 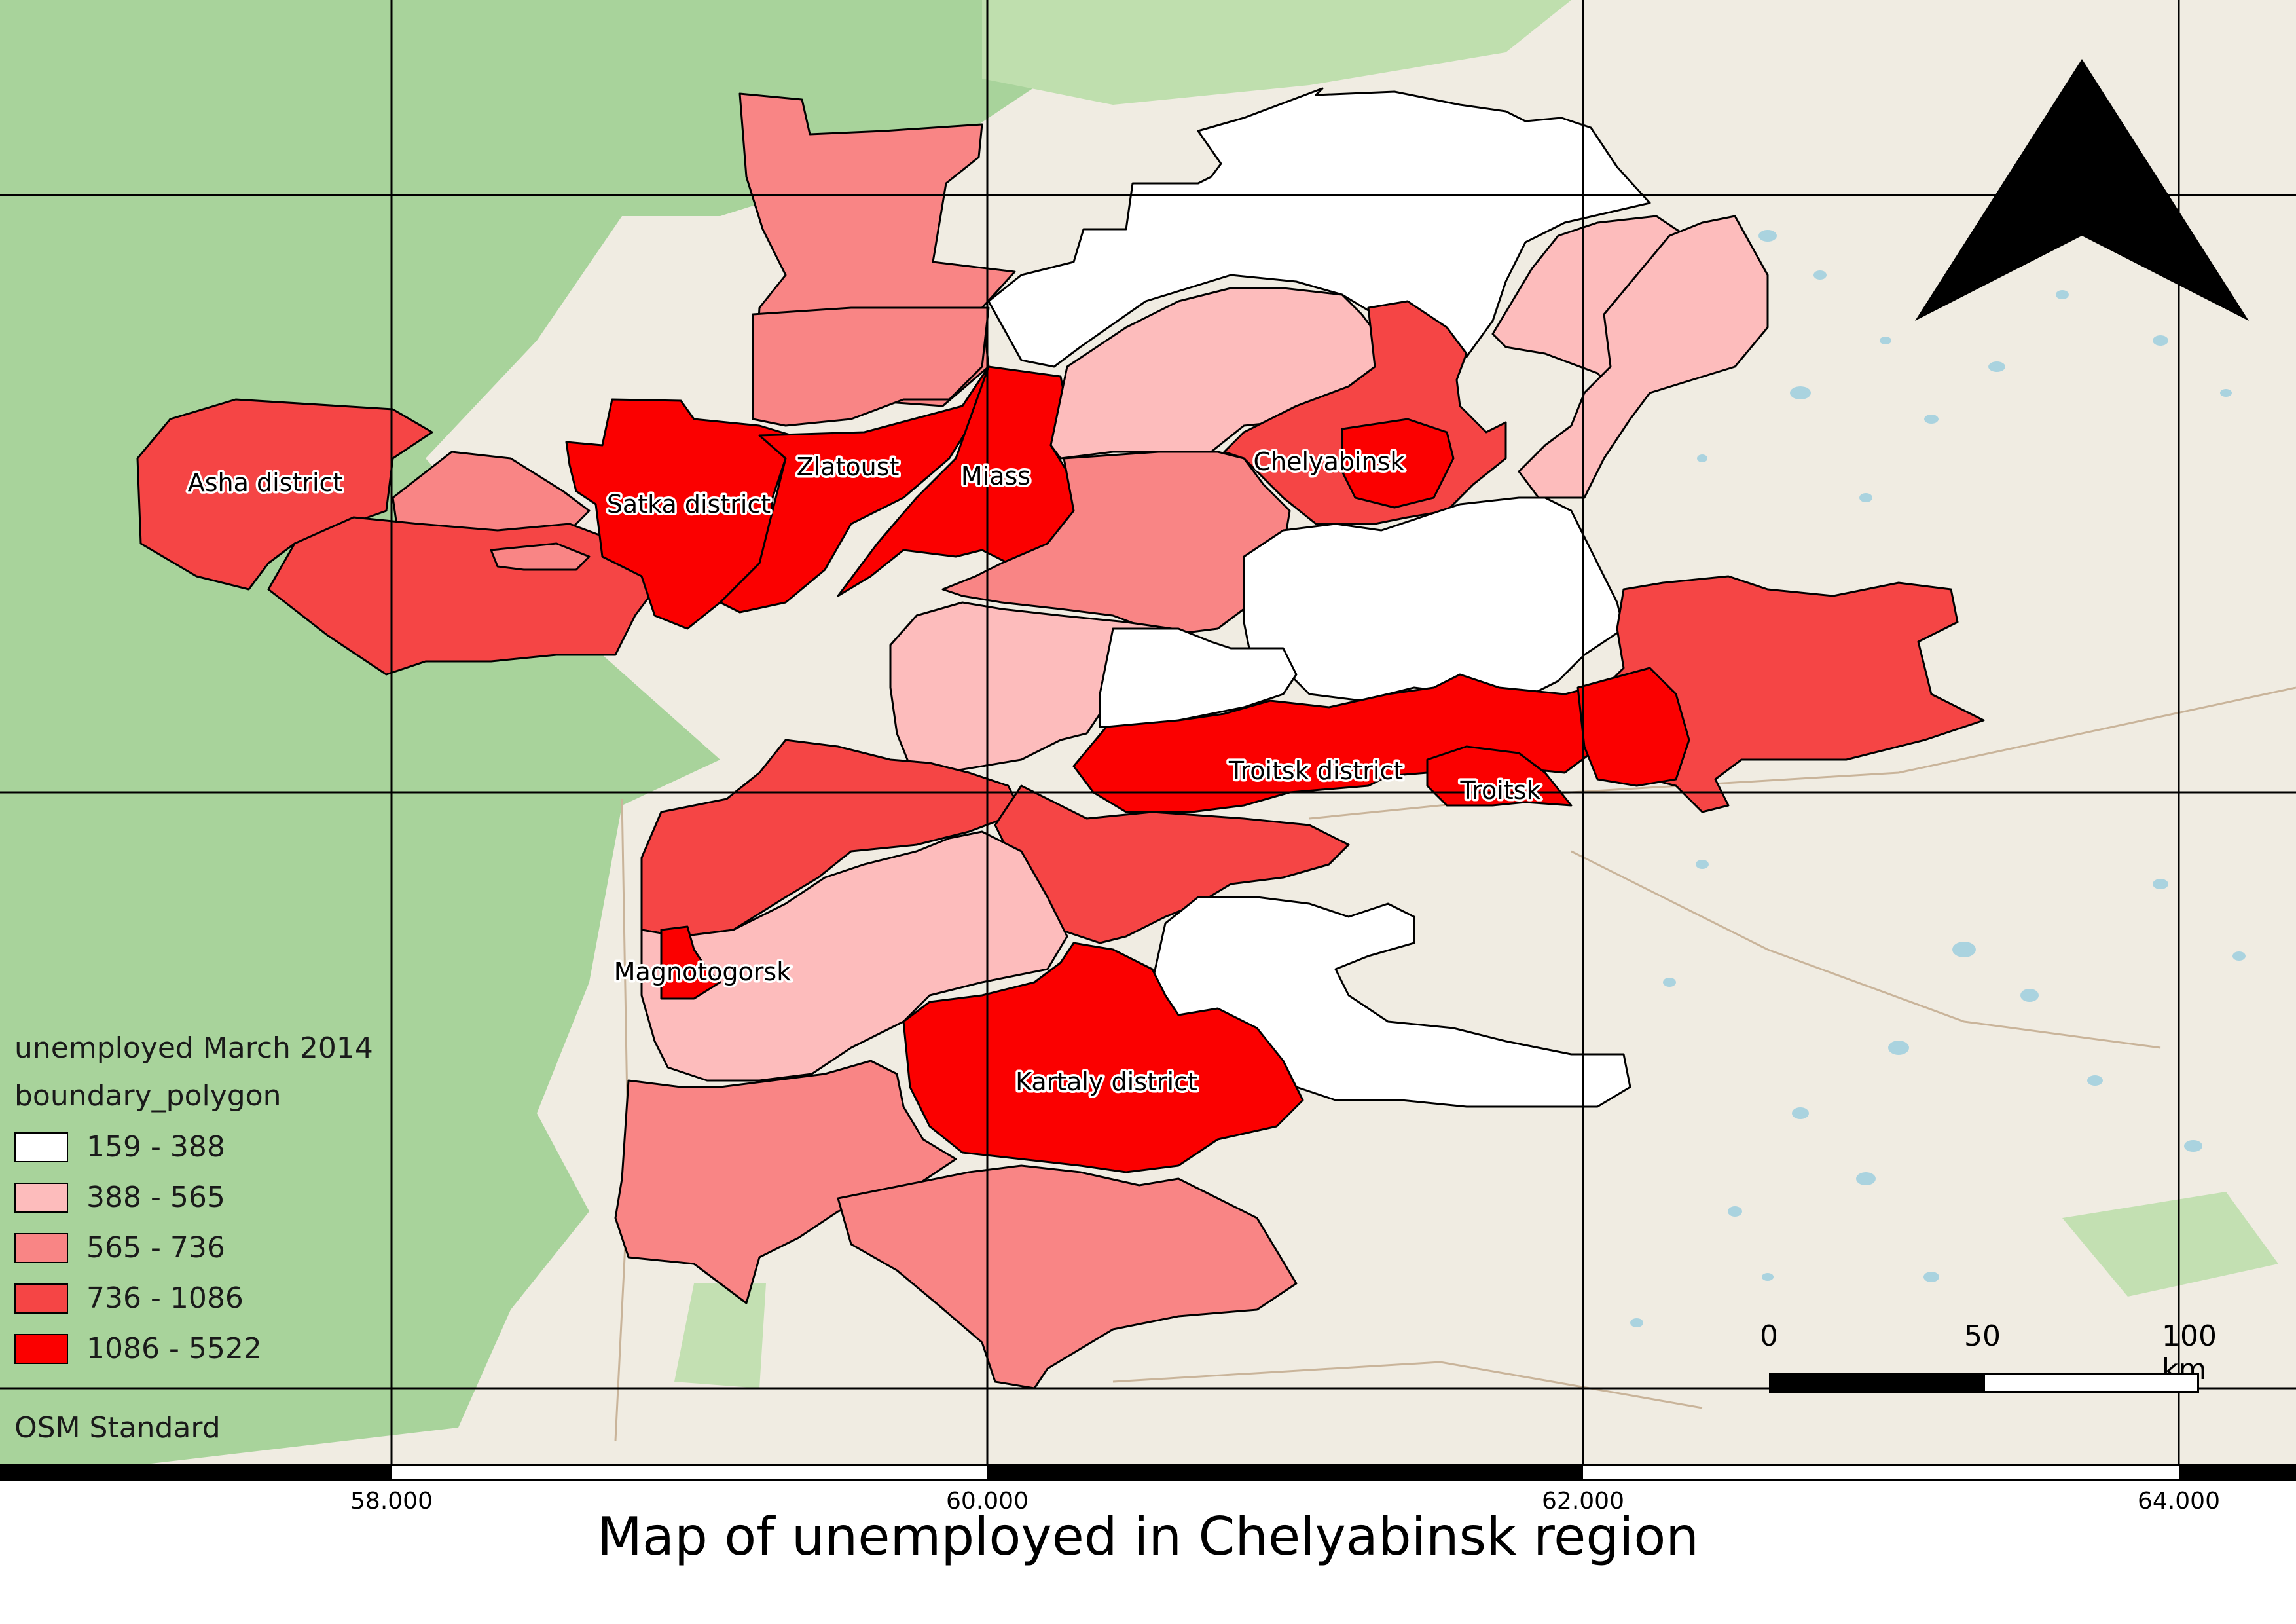 I want to click on district-kartaly, so click(x=1103, y=1057).